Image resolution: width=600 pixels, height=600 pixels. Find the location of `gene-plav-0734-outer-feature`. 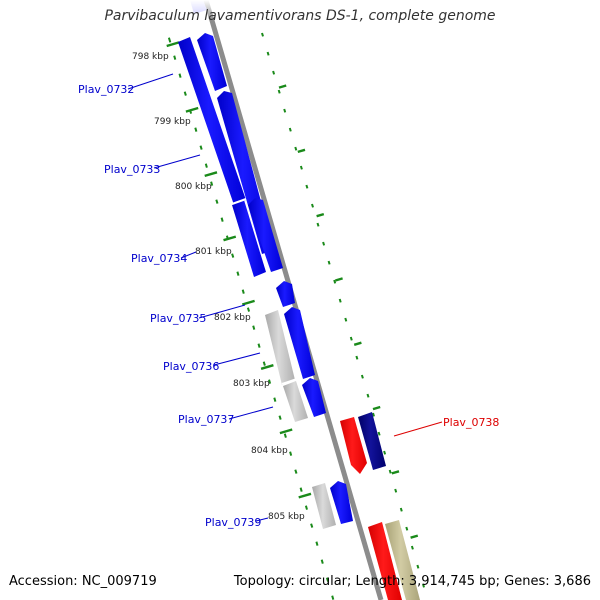

gene-plav-0734-outer-feature is located at coordinates (265, 235).